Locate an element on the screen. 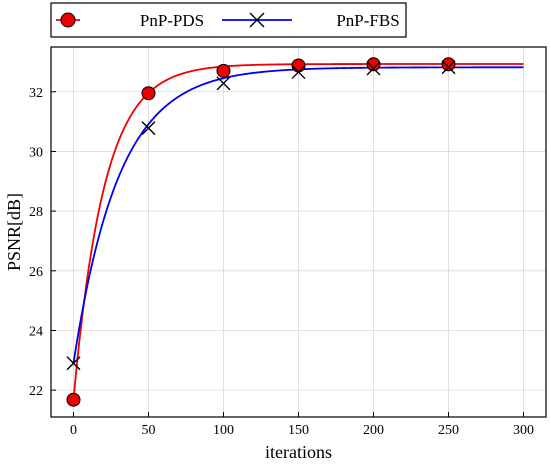 This screenshot has height=466, width=551. legend-marker-pnp-pds is located at coordinates (68, 20).